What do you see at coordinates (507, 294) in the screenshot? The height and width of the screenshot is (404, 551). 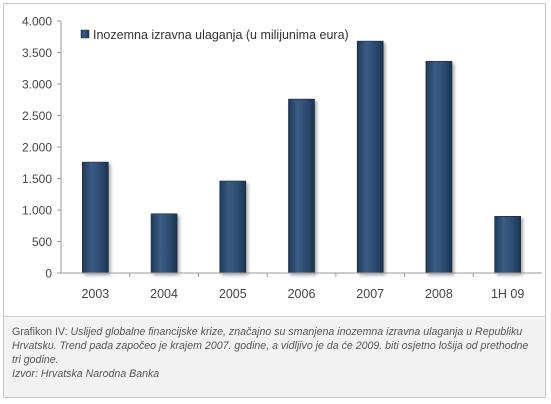 I see `x-tick-label: 1H 09` at bounding box center [507, 294].